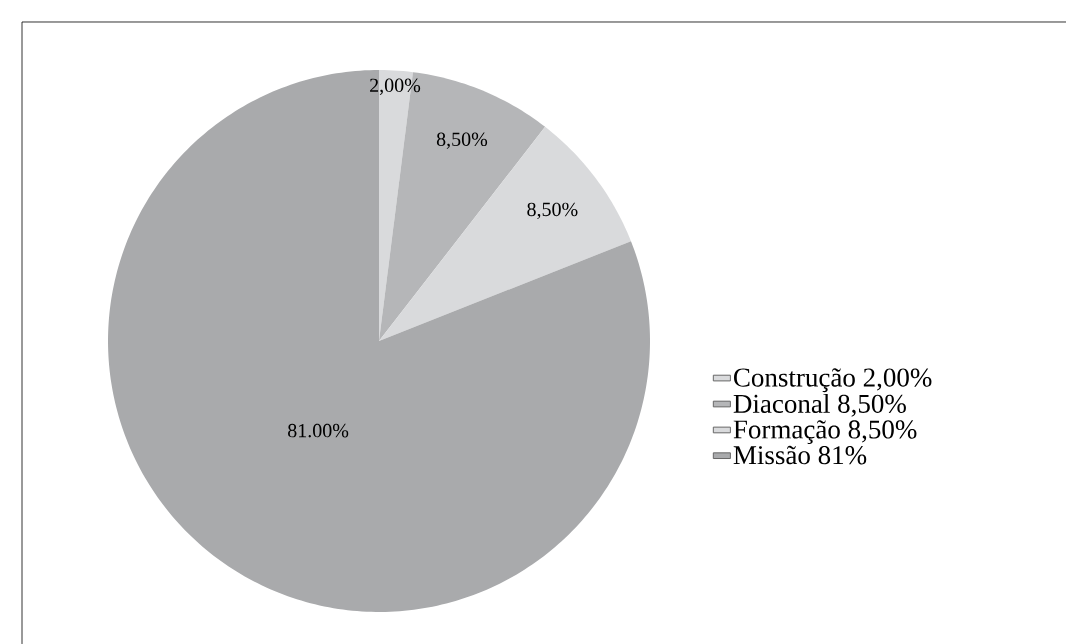 This screenshot has width=1066, height=644. What do you see at coordinates (395, 86) in the screenshot?
I see `data-label: 2,00%` at bounding box center [395, 86].